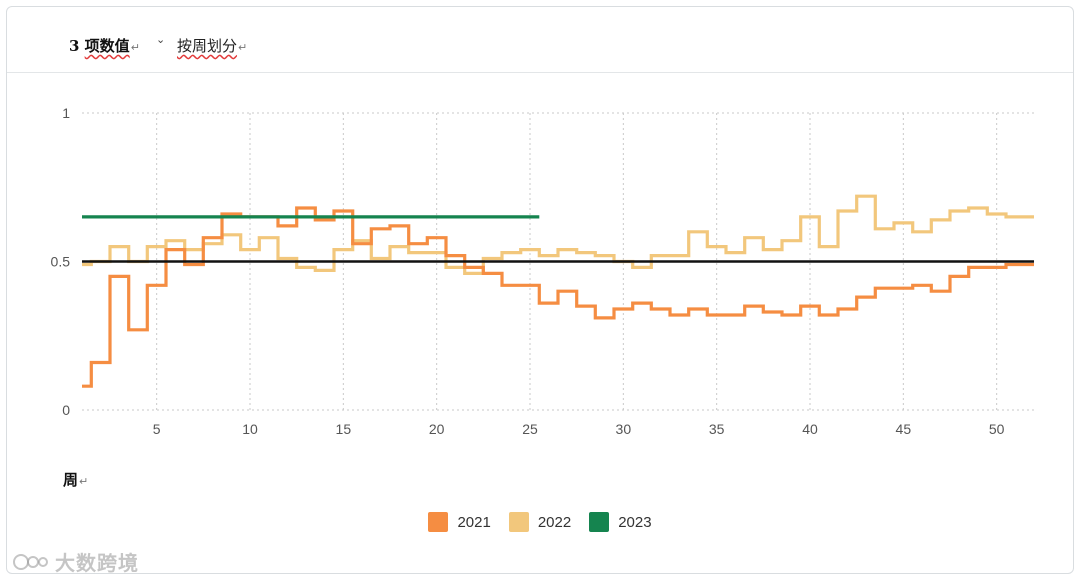 This screenshot has width=1080, height=582. I want to click on watermark: 大数跨境, so click(75, 560).